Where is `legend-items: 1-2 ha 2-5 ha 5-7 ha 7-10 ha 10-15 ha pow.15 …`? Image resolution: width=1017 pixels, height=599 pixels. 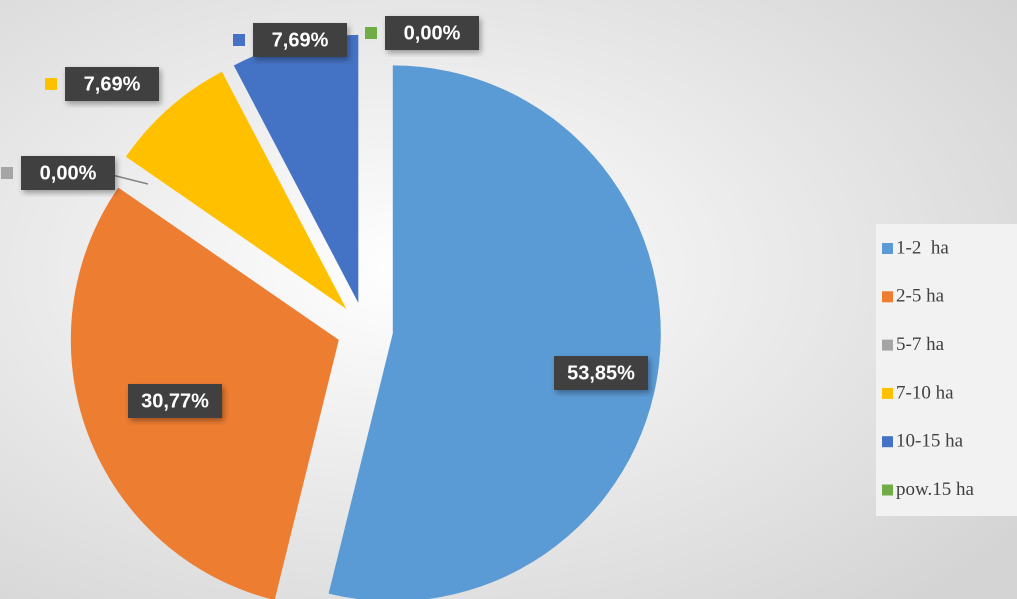 legend-items: 1-2 ha 2-5 ha 5-7 ha 7-10 ha 10-15 ha pow.15 … is located at coordinates (928, 368).